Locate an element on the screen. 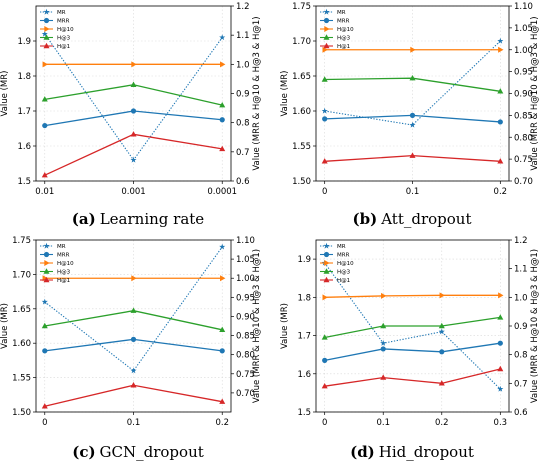 The height and width of the screenshot is (465, 550). y-right-tick-label: 0.80 is located at coordinates (523, 138).